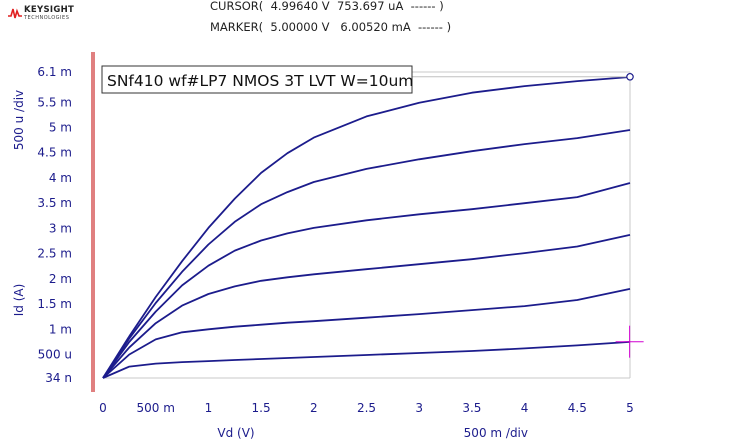 The width and height of the screenshot is (733, 444). What do you see at coordinates (630, 76) in the screenshot?
I see `marker-point` at bounding box center [630, 76].